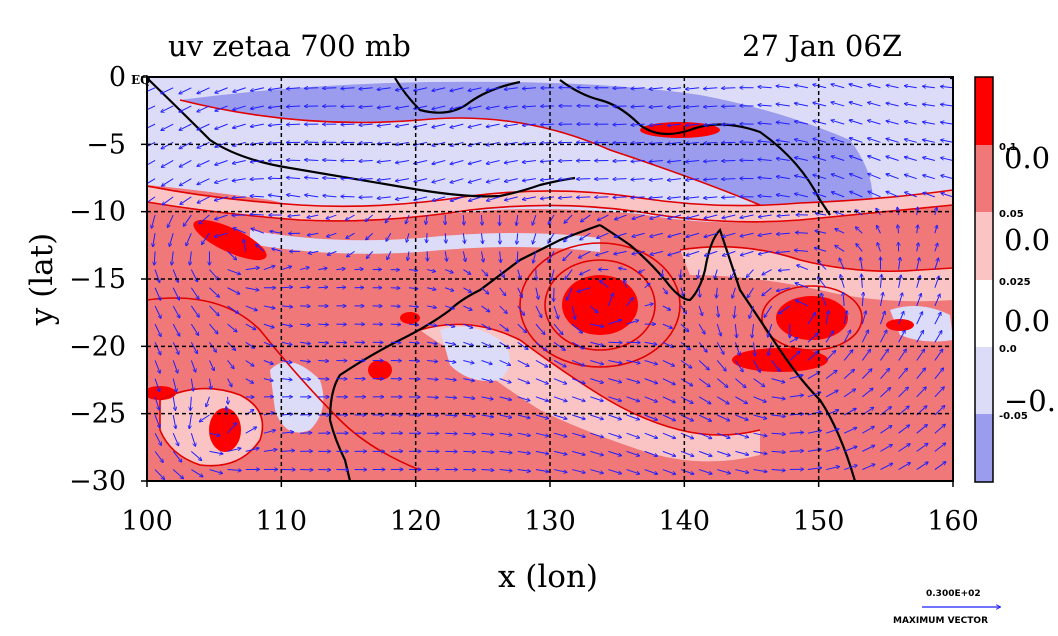 The height and width of the screenshot is (636, 1058). What do you see at coordinates (1027, 321) in the screenshot?
I see `colorbar-big-label-3: 0.0` at bounding box center [1027, 321].